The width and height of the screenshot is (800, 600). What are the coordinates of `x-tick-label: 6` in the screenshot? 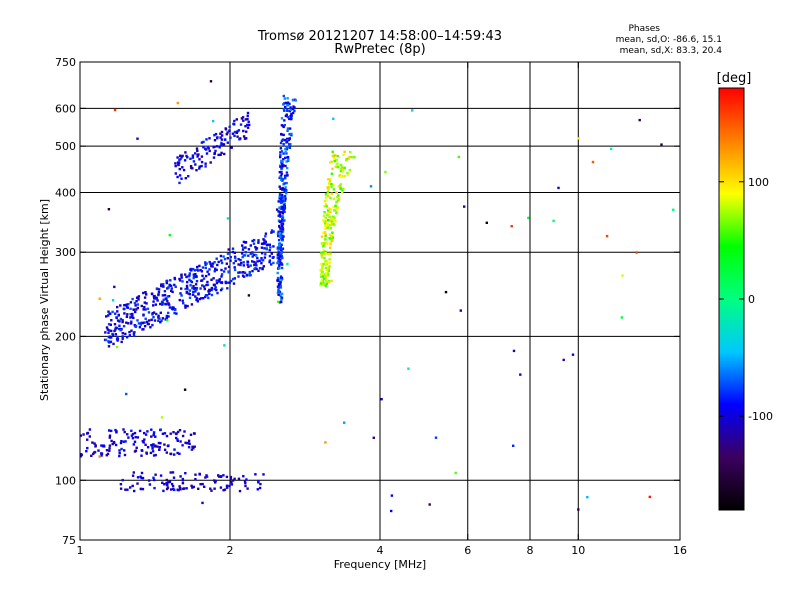 It's located at (467, 550).